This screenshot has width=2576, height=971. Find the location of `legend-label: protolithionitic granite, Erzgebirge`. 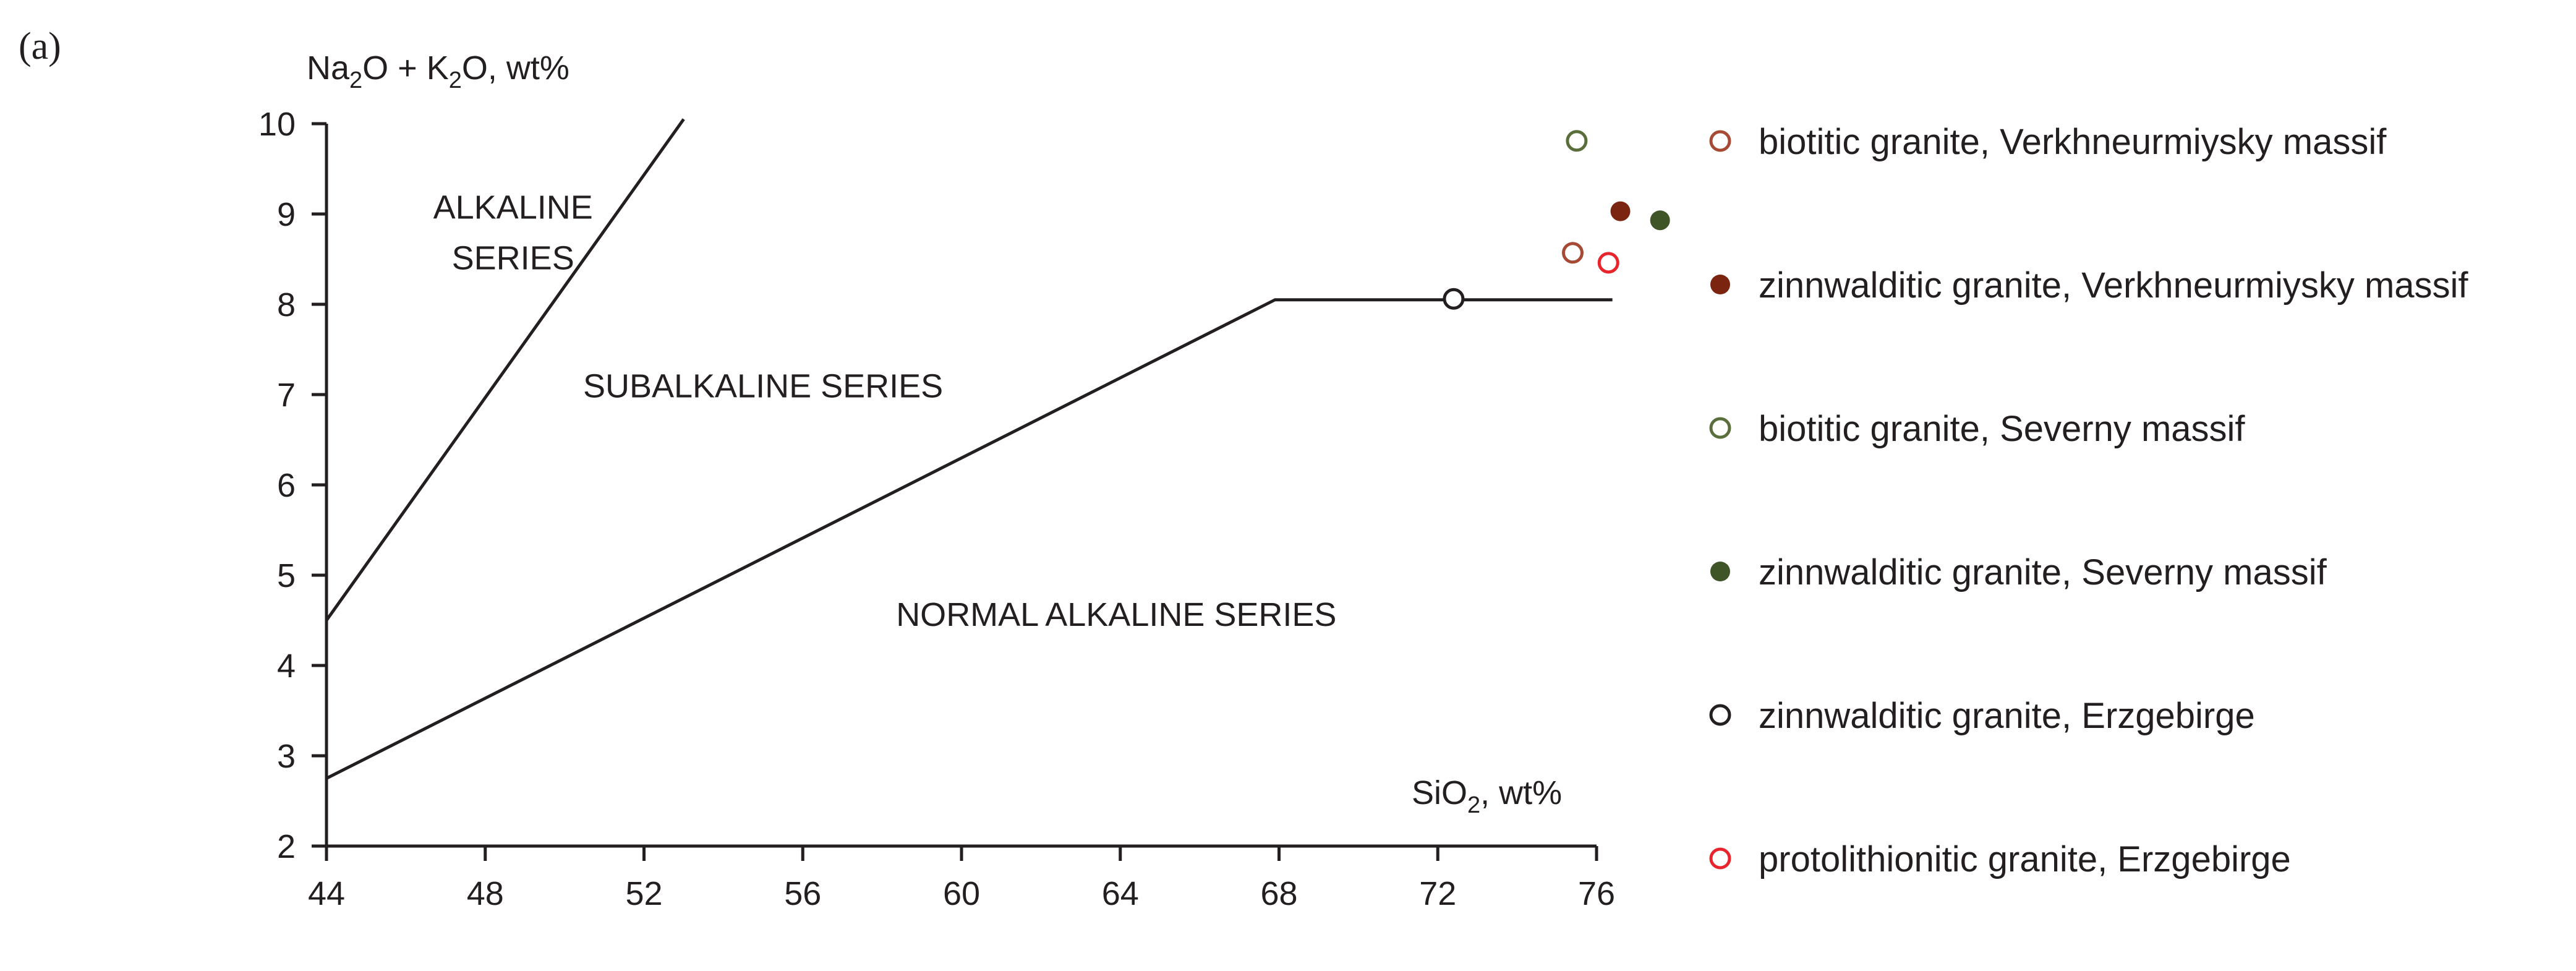

legend-label: protolithionitic granite, Erzgebirge is located at coordinates (2025, 859).